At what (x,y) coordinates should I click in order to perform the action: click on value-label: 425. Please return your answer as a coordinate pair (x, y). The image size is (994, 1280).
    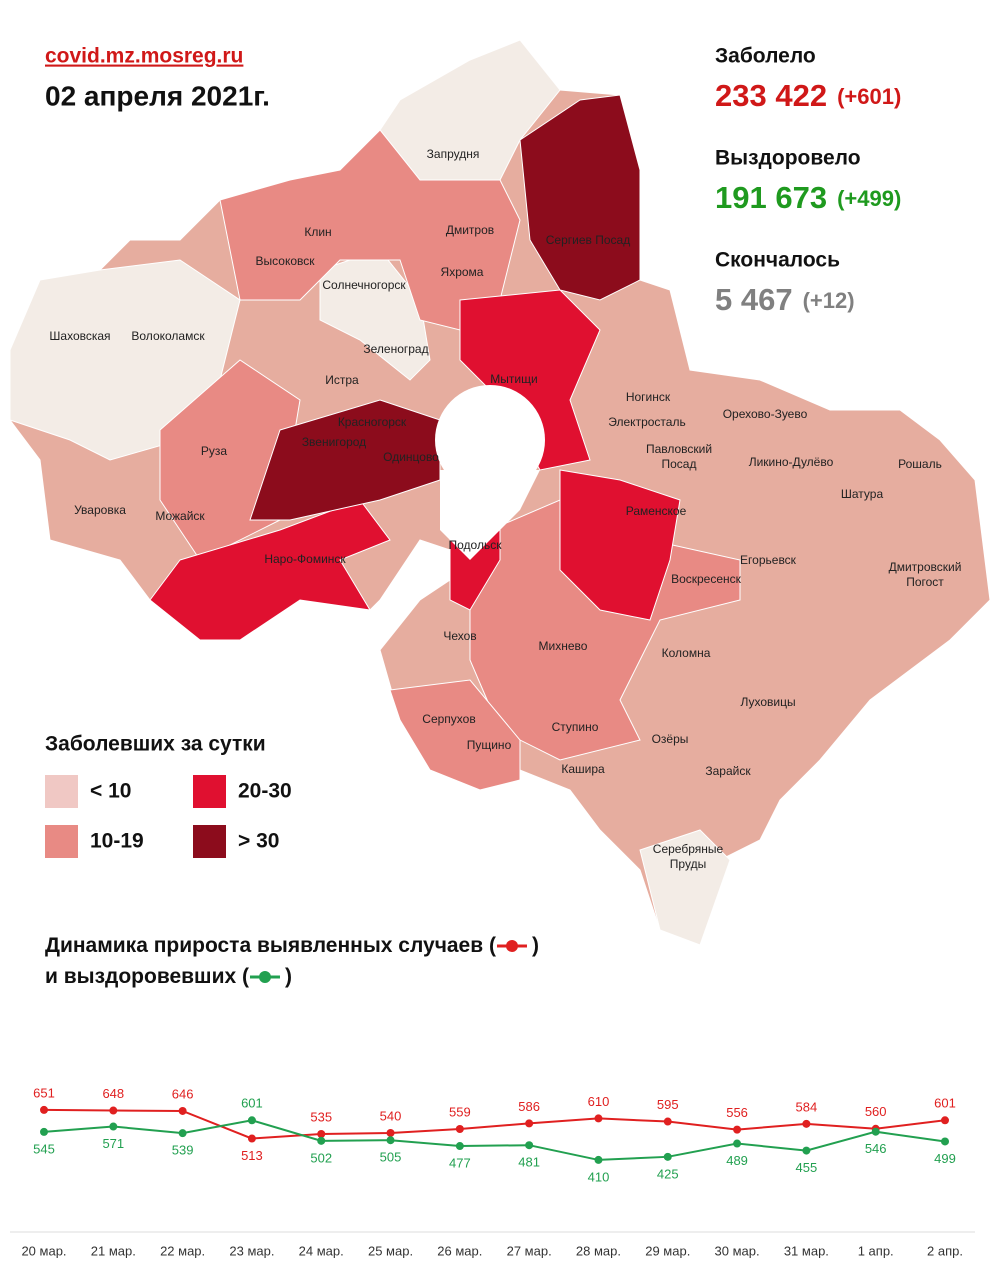
    Looking at the image, I should click on (668, 1173).